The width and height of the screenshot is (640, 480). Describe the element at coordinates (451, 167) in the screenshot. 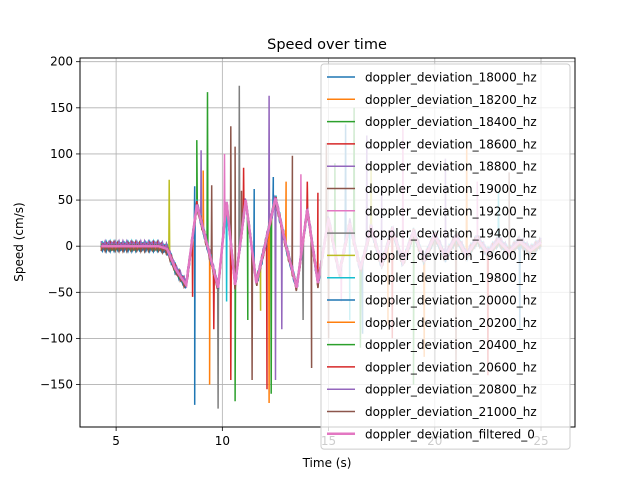

I see `legend-label: doppler_deviation_18800_hz` at that location.